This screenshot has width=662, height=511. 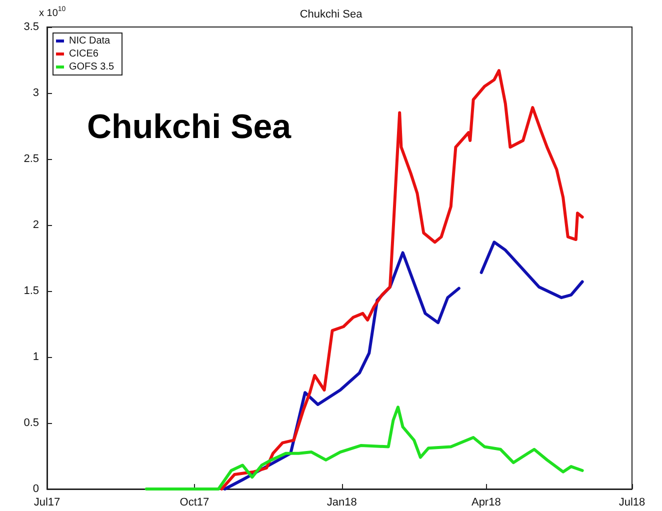 What do you see at coordinates (364, 448) in the screenshot?
I see `line-series` at bounding box center [364, 448].